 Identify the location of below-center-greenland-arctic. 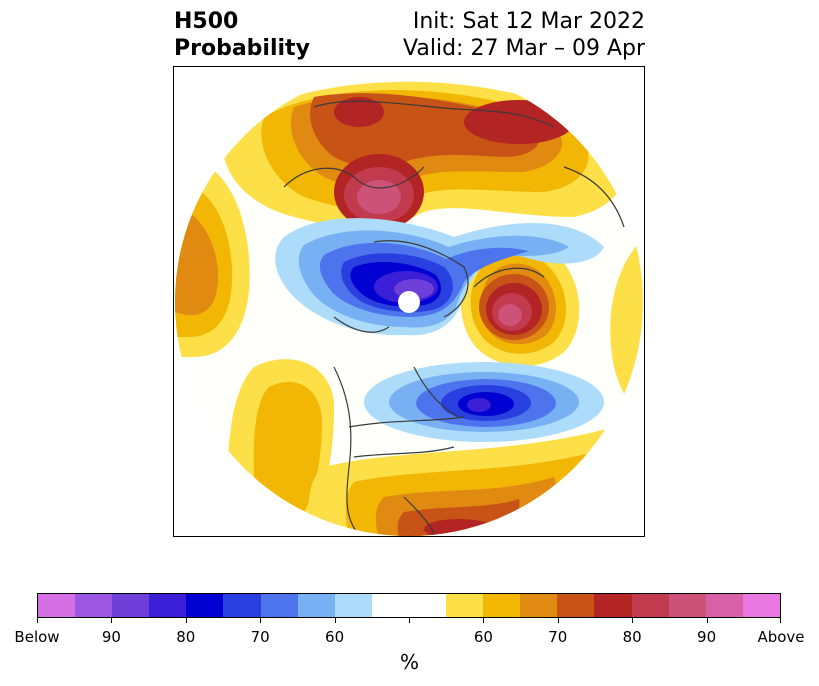
(439, 277).